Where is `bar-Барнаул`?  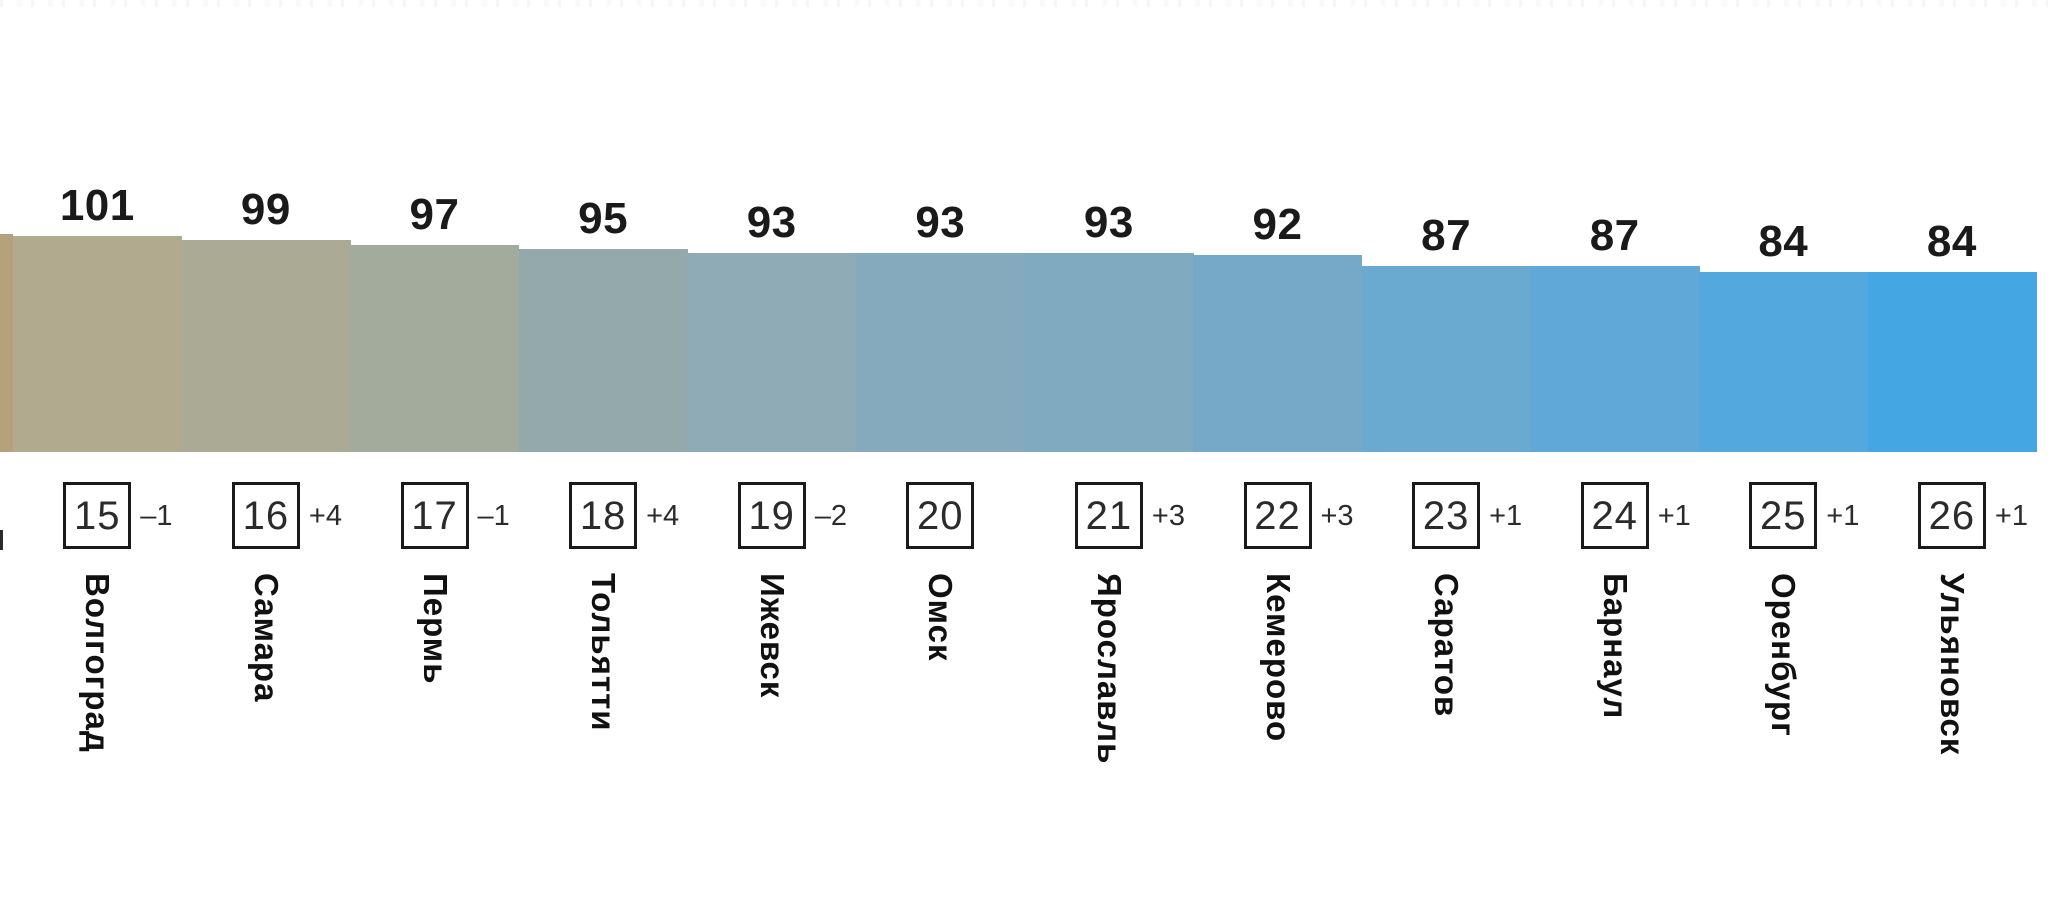
bar-Барнаул is located at coordinates (1615, 358).